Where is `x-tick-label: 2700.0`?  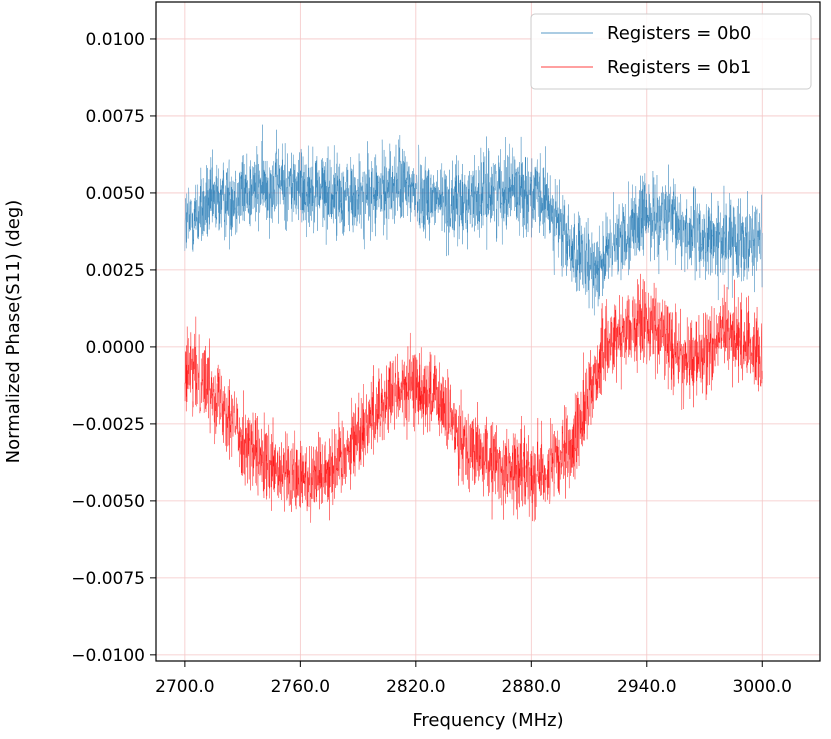
x-tick-label: 2700.0 is located at coordinates (184, 687).